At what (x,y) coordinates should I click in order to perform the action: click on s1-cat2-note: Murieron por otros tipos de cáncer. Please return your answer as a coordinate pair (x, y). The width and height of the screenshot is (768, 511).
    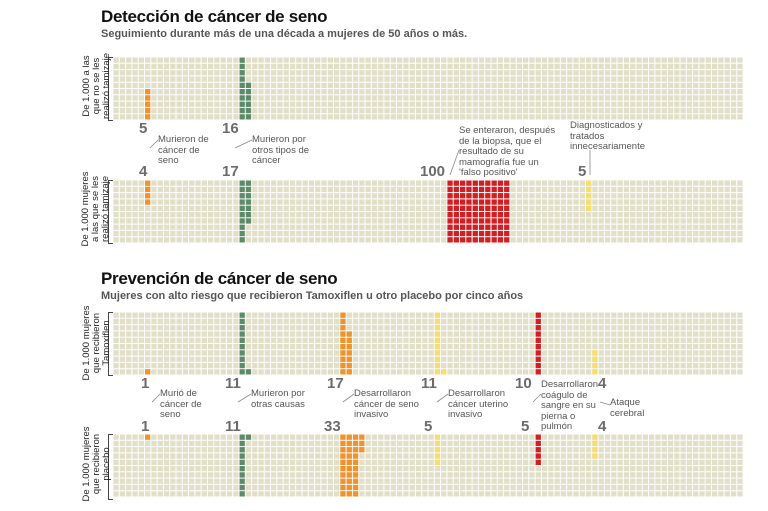
    Looking at the image, I should click on (281, 150).